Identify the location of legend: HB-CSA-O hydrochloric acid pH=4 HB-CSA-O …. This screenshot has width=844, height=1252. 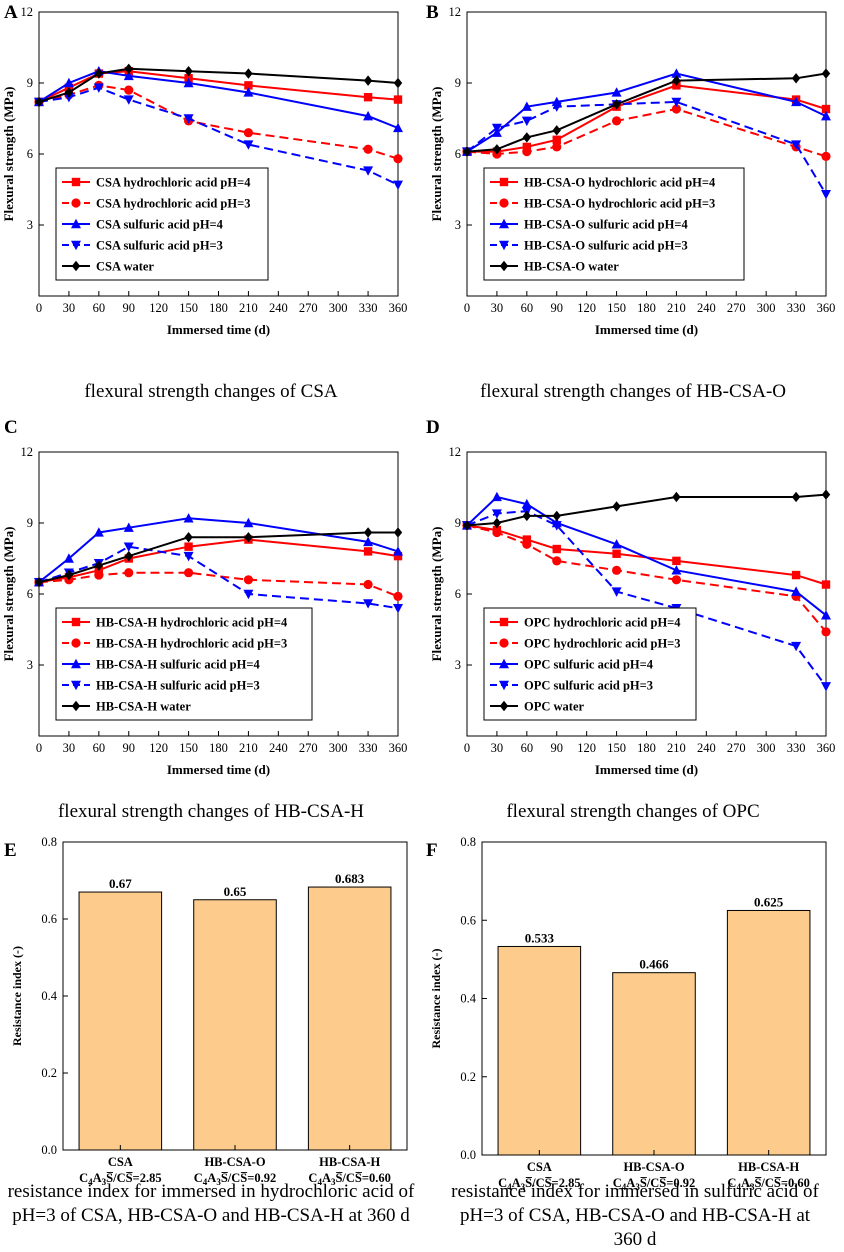
(614, 224).